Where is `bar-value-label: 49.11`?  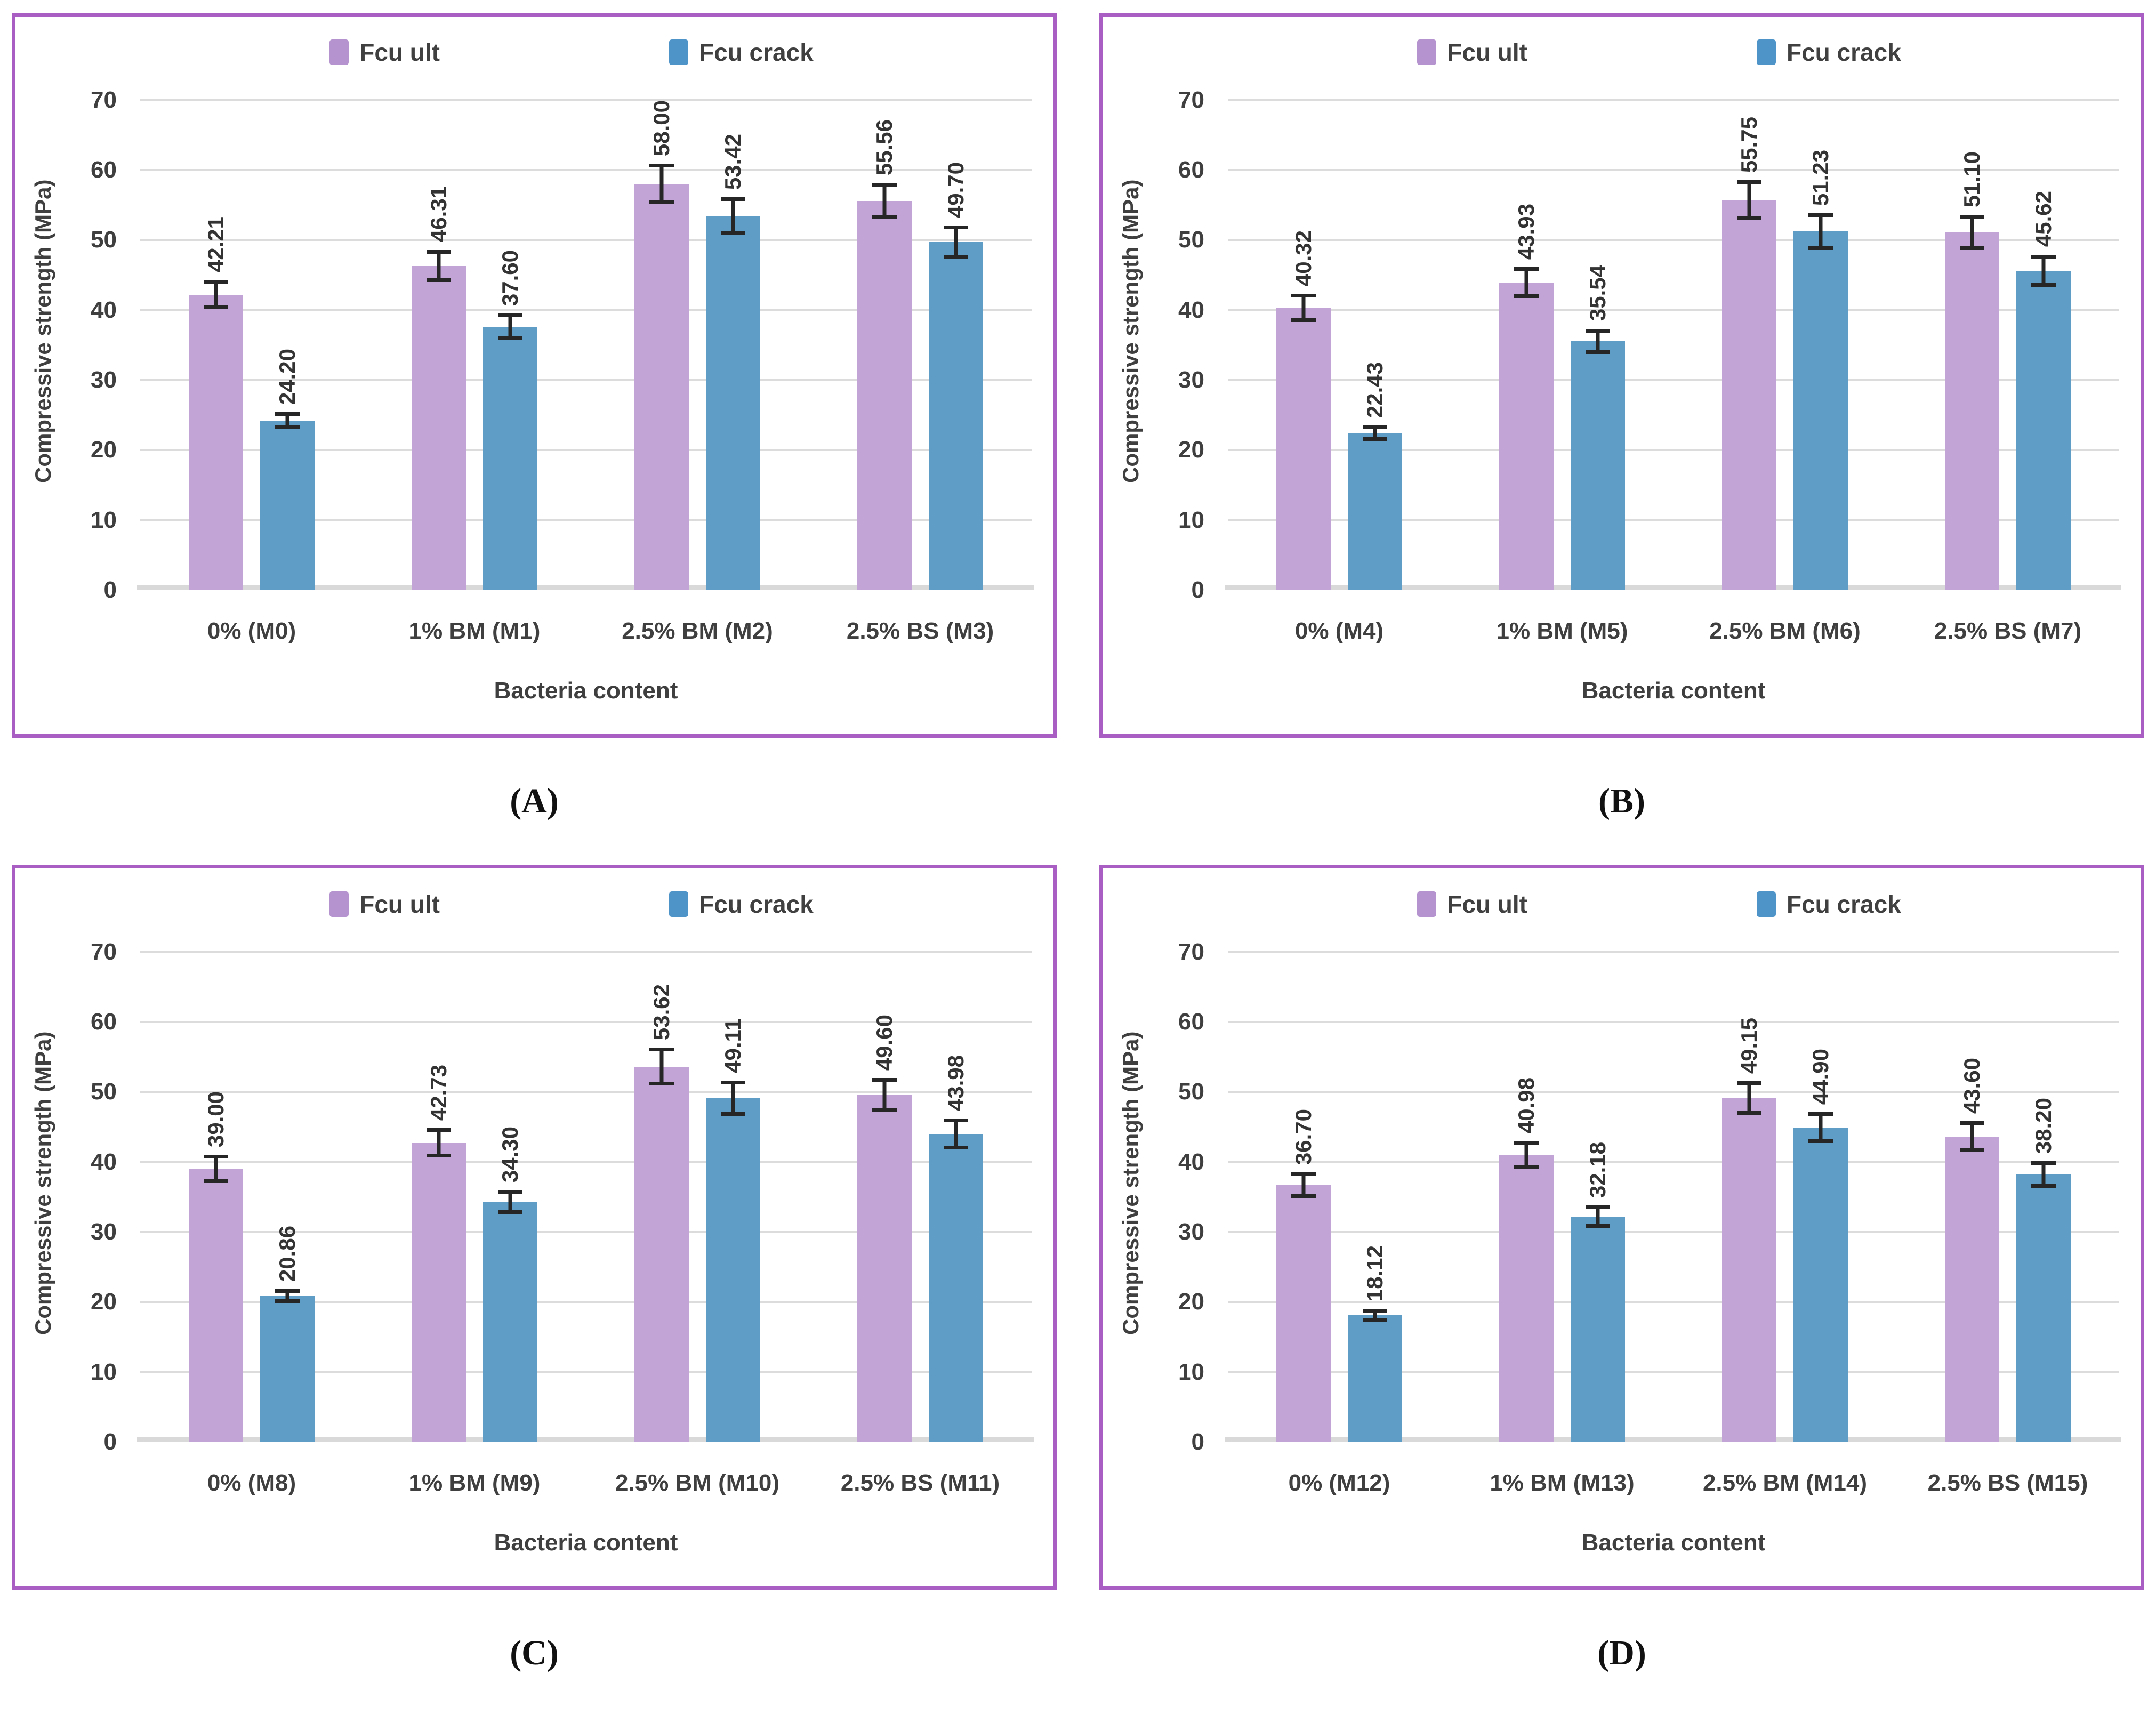
bar-value-label: 49.11 is located at coordinates (732, 1046).